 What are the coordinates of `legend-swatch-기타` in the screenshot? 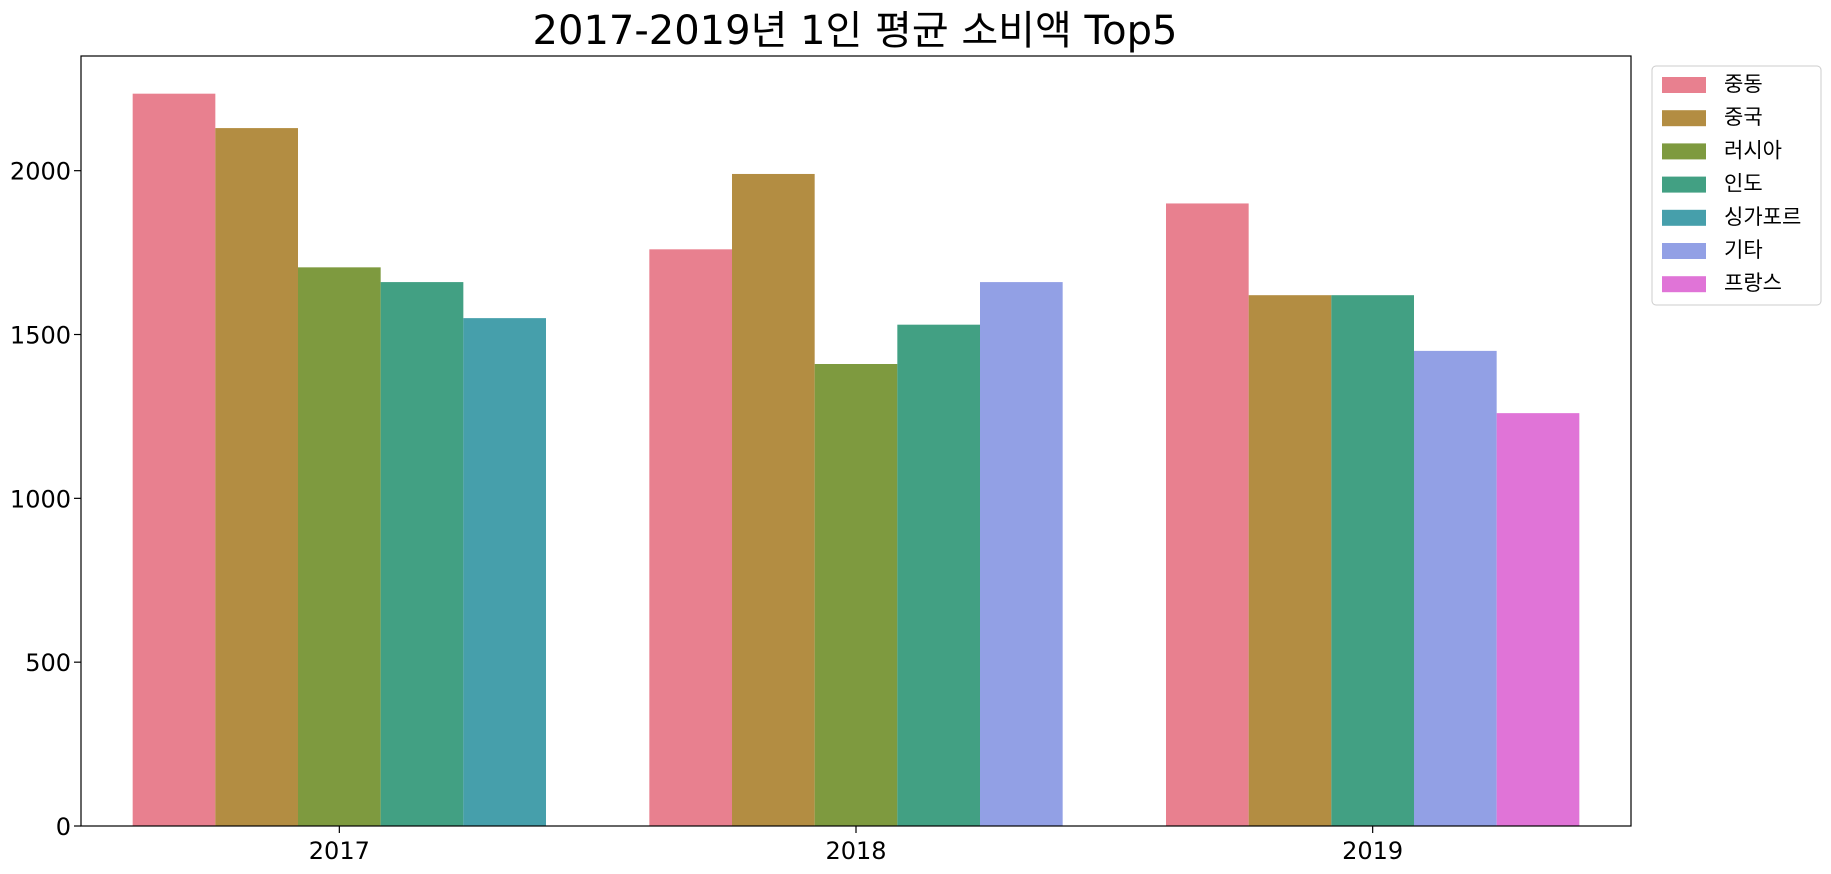 It's located at (1684, 251).